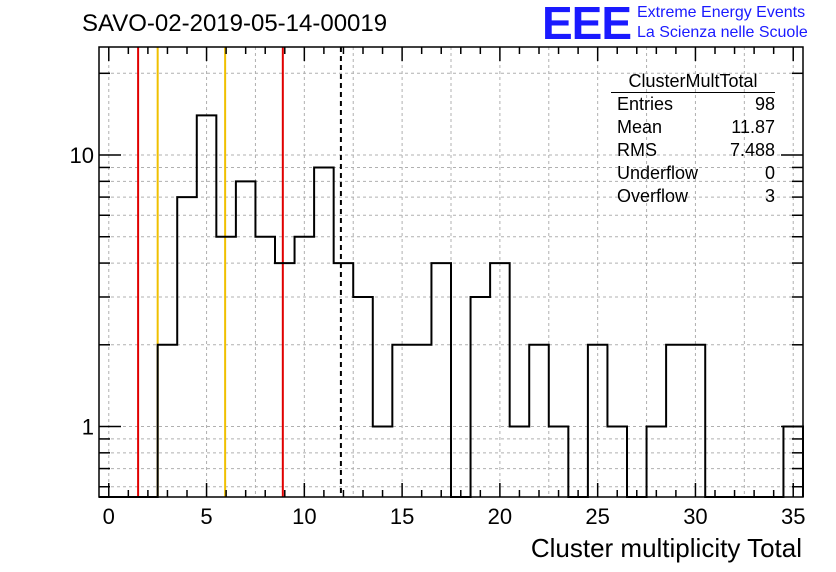  I want to click on stats-value: 7.488, so click(752, 150).